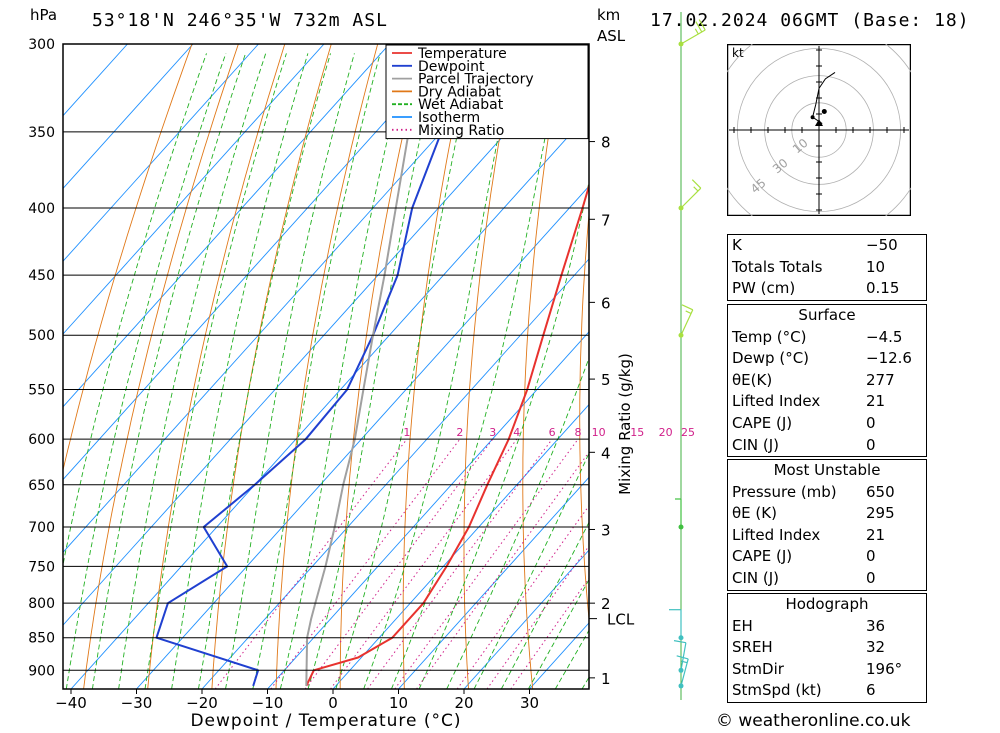 Image resolution: width=1000 pixels, height=733 pixels. What do you see at coordinates (777, 266) in the screenshot?
I see `basic-index-label: Totals Totals` at bounding box center [777, 266].